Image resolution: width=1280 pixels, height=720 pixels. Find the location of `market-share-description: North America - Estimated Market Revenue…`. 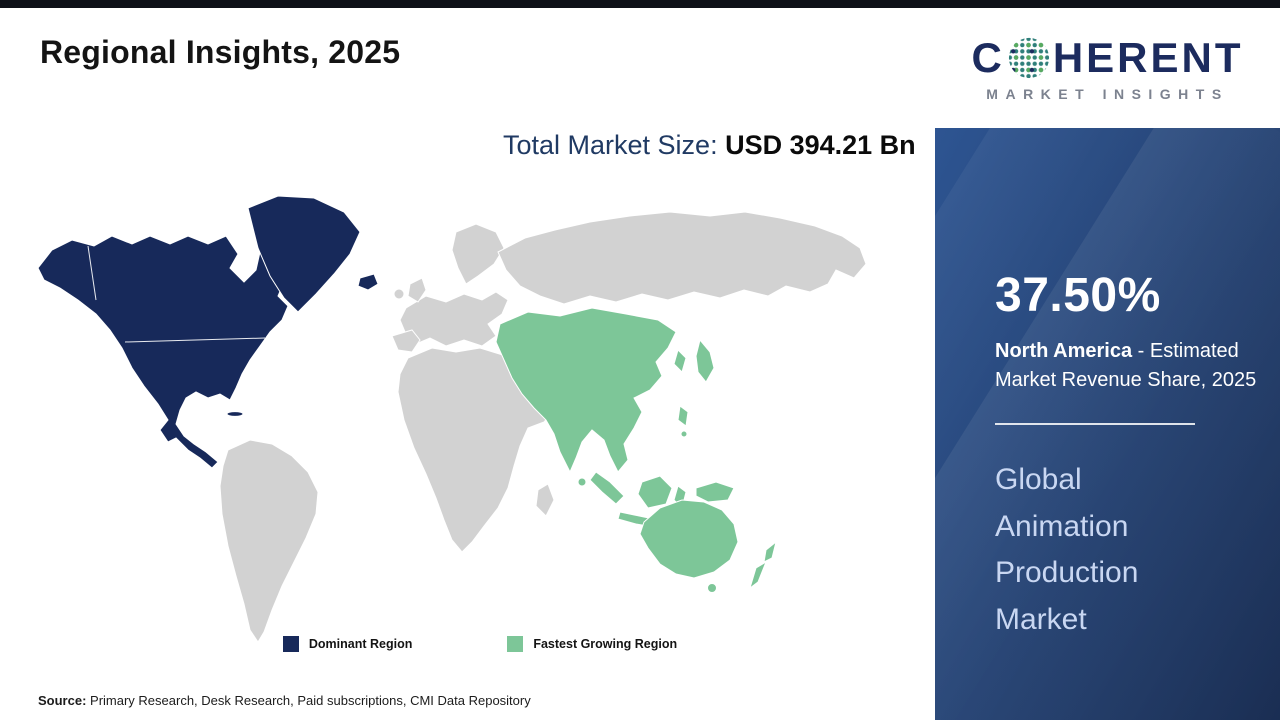

market-share-description: North America - Estimated Market Revenue… is located at coordinates (1127, 366).